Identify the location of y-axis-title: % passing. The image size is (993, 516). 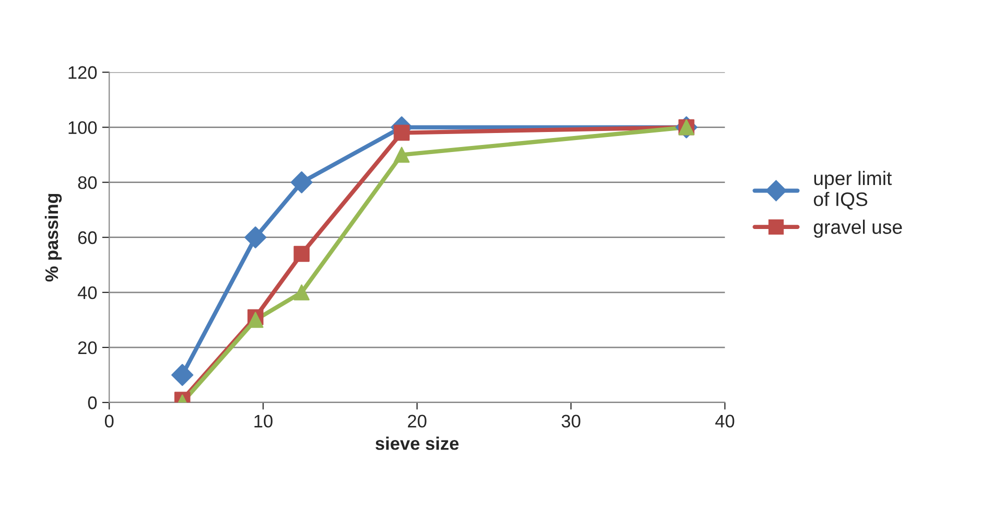
(53, 238).